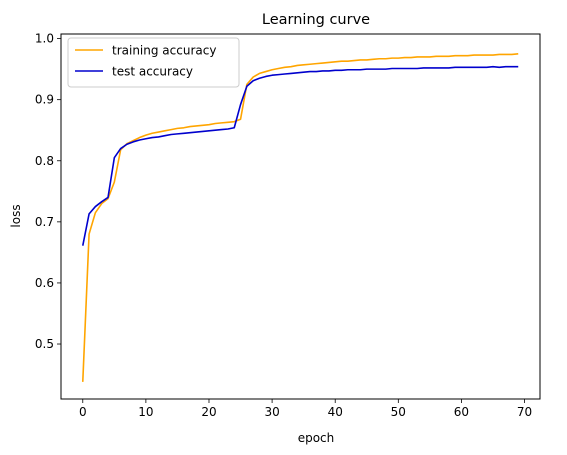 Image resolution: width=567 pixels, height=455 pixels. I want to click on legend: training accuracy test accuracy, so click(153, 62).